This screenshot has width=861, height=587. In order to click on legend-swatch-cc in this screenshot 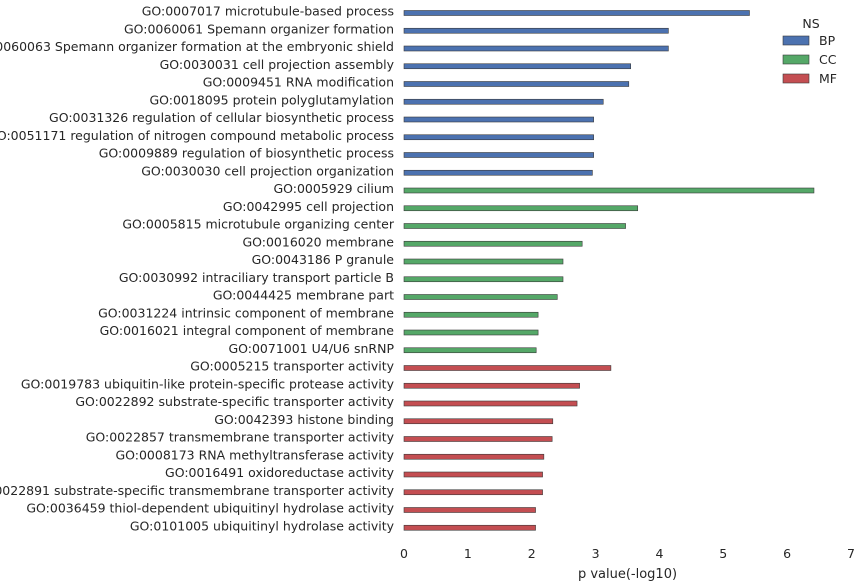, I will do `click(796, 59)`.